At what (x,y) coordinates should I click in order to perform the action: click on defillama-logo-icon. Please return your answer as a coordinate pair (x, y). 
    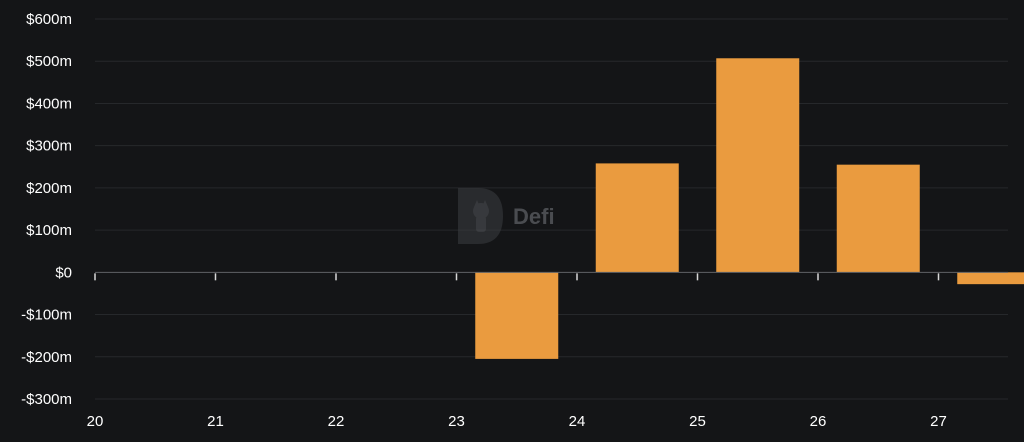
    Looking at the image, I should click on (480, 216).